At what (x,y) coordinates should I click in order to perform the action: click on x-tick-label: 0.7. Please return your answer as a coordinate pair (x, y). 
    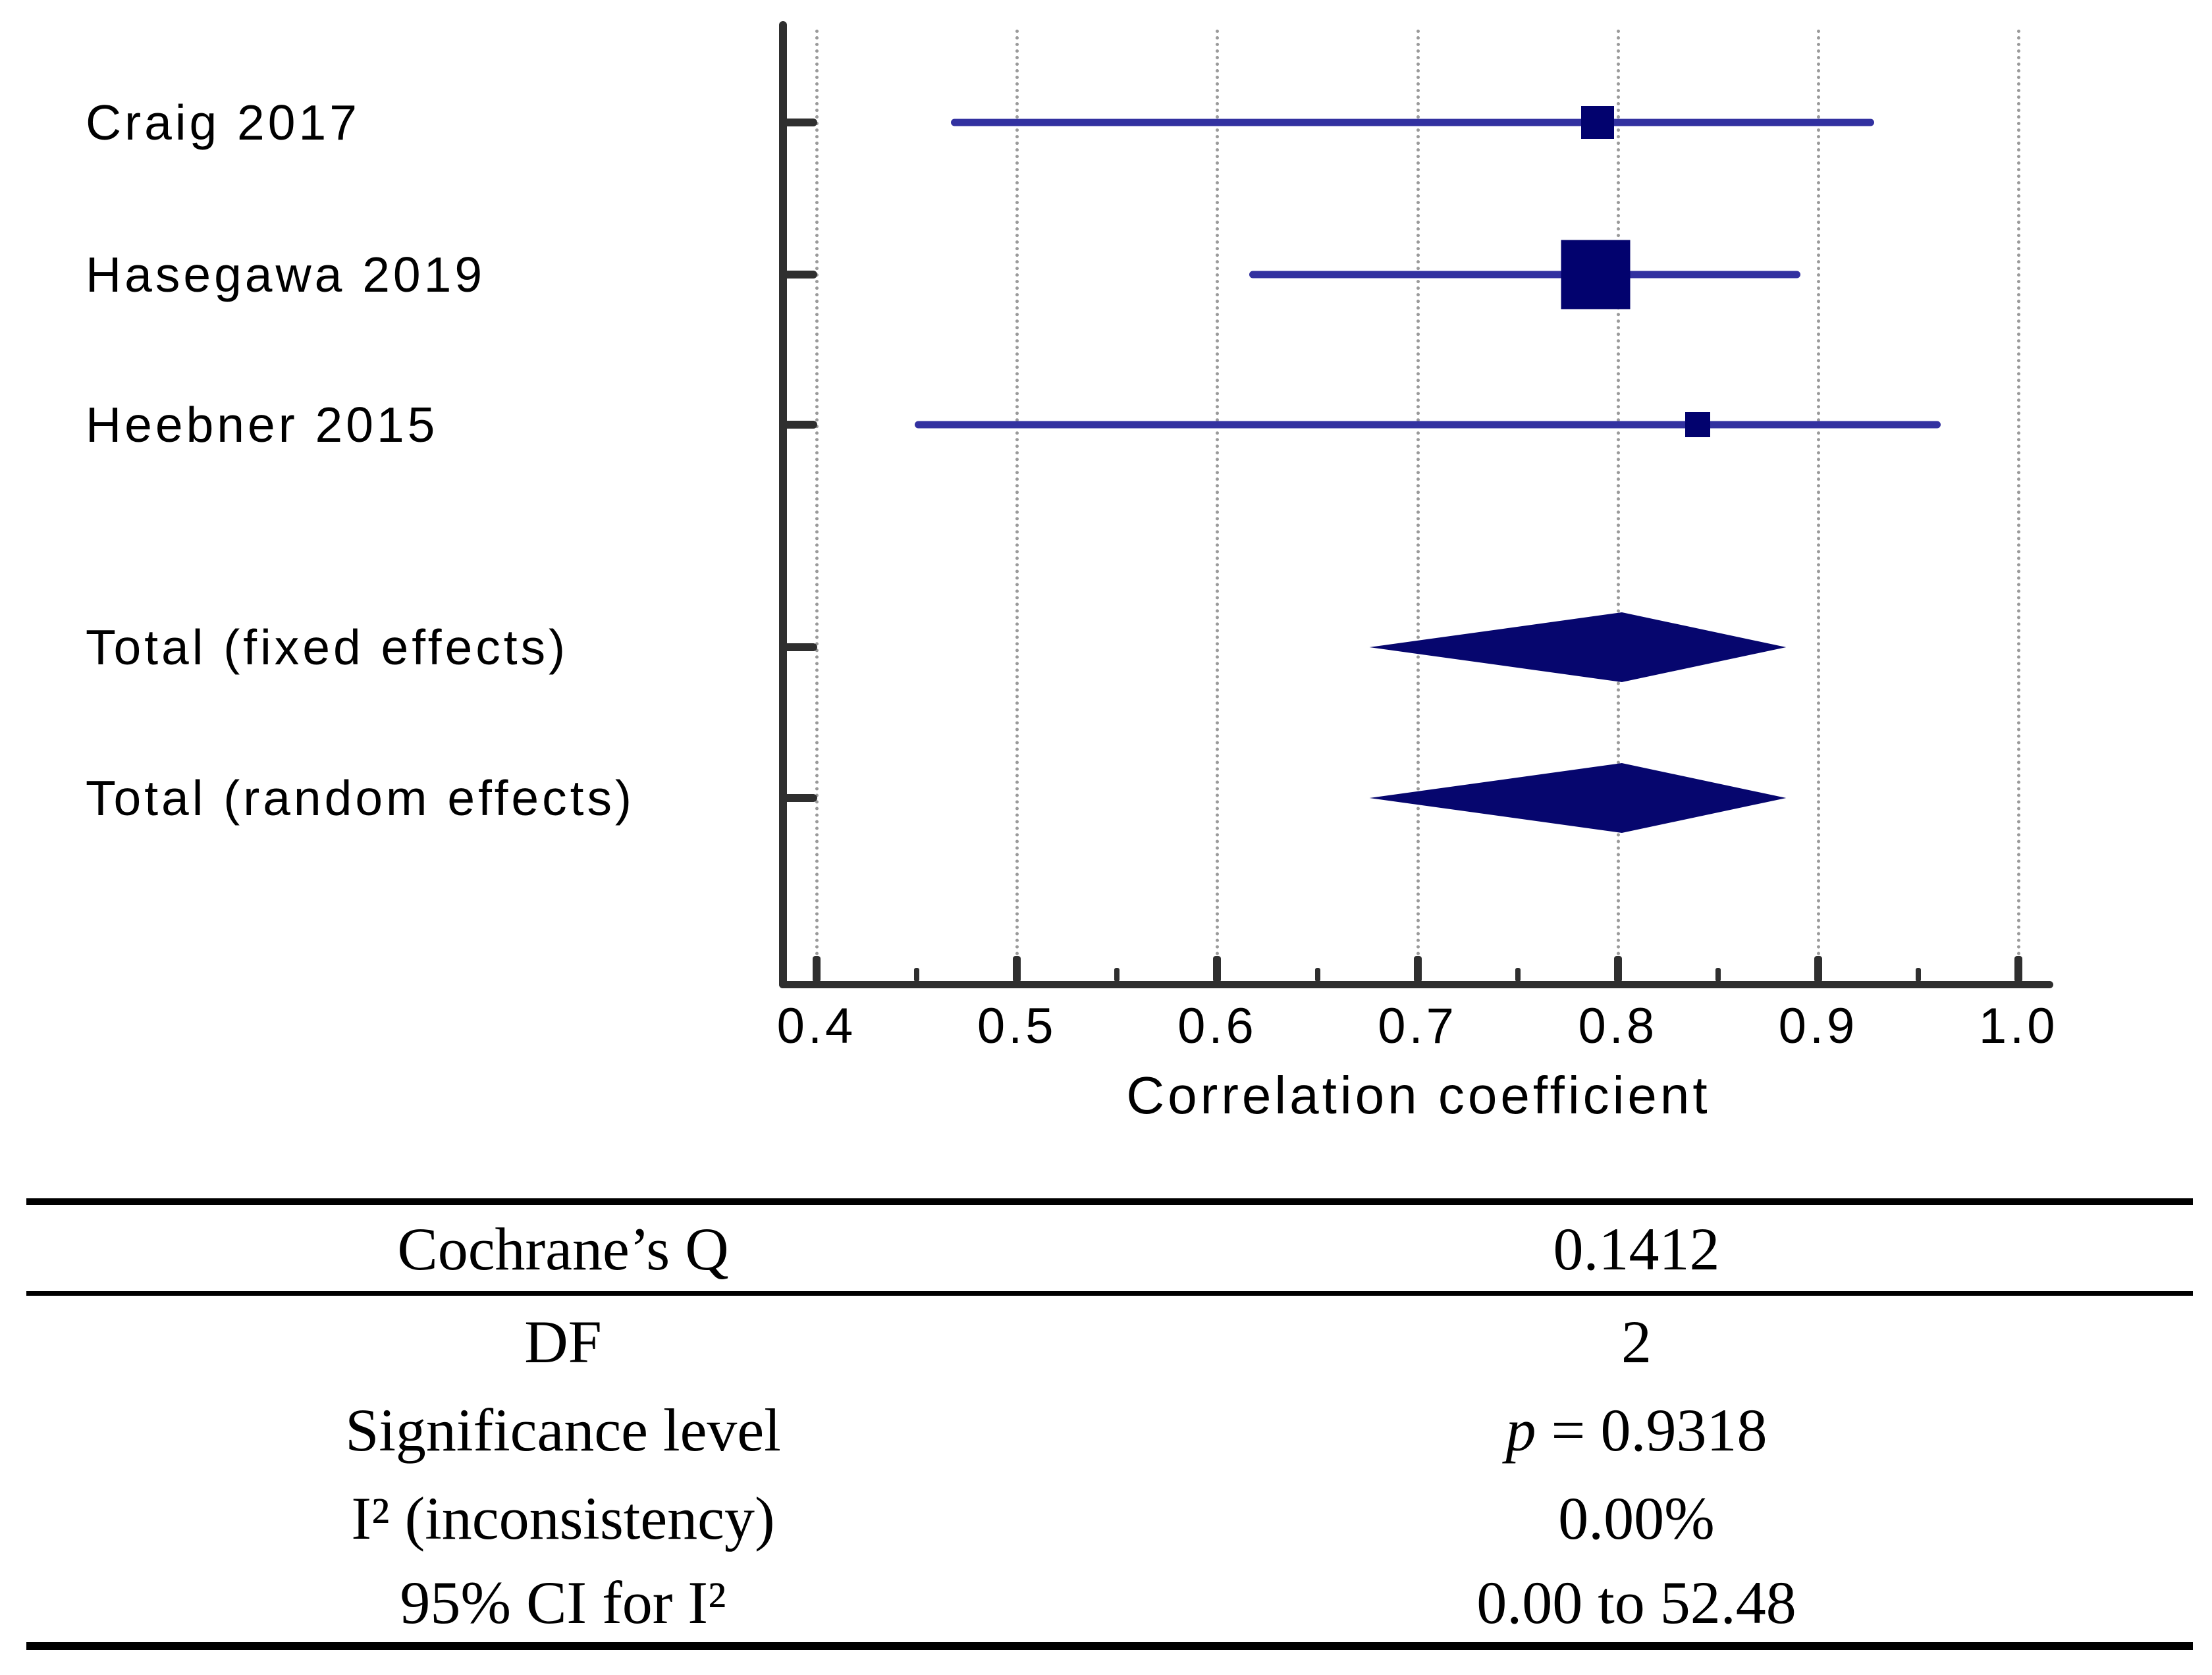
    Looking at the image, I should click on (1418, 1026).